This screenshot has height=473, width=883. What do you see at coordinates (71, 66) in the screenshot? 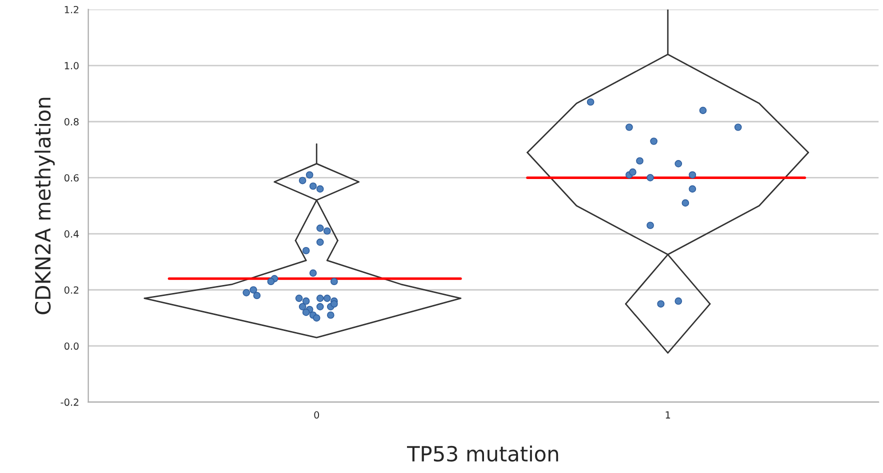
I see `y-tick-label: 1.0` at bounding box center [71, 66].